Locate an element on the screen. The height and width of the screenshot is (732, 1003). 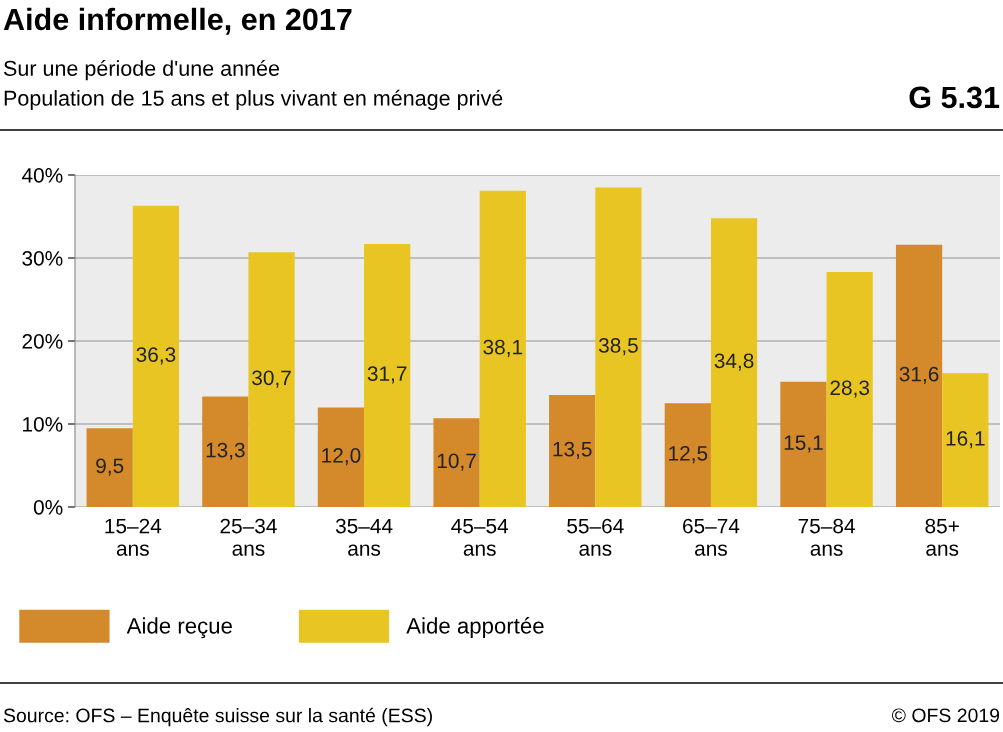
x-tick-label: 45–54 ans is located at coordinates (480, 537).